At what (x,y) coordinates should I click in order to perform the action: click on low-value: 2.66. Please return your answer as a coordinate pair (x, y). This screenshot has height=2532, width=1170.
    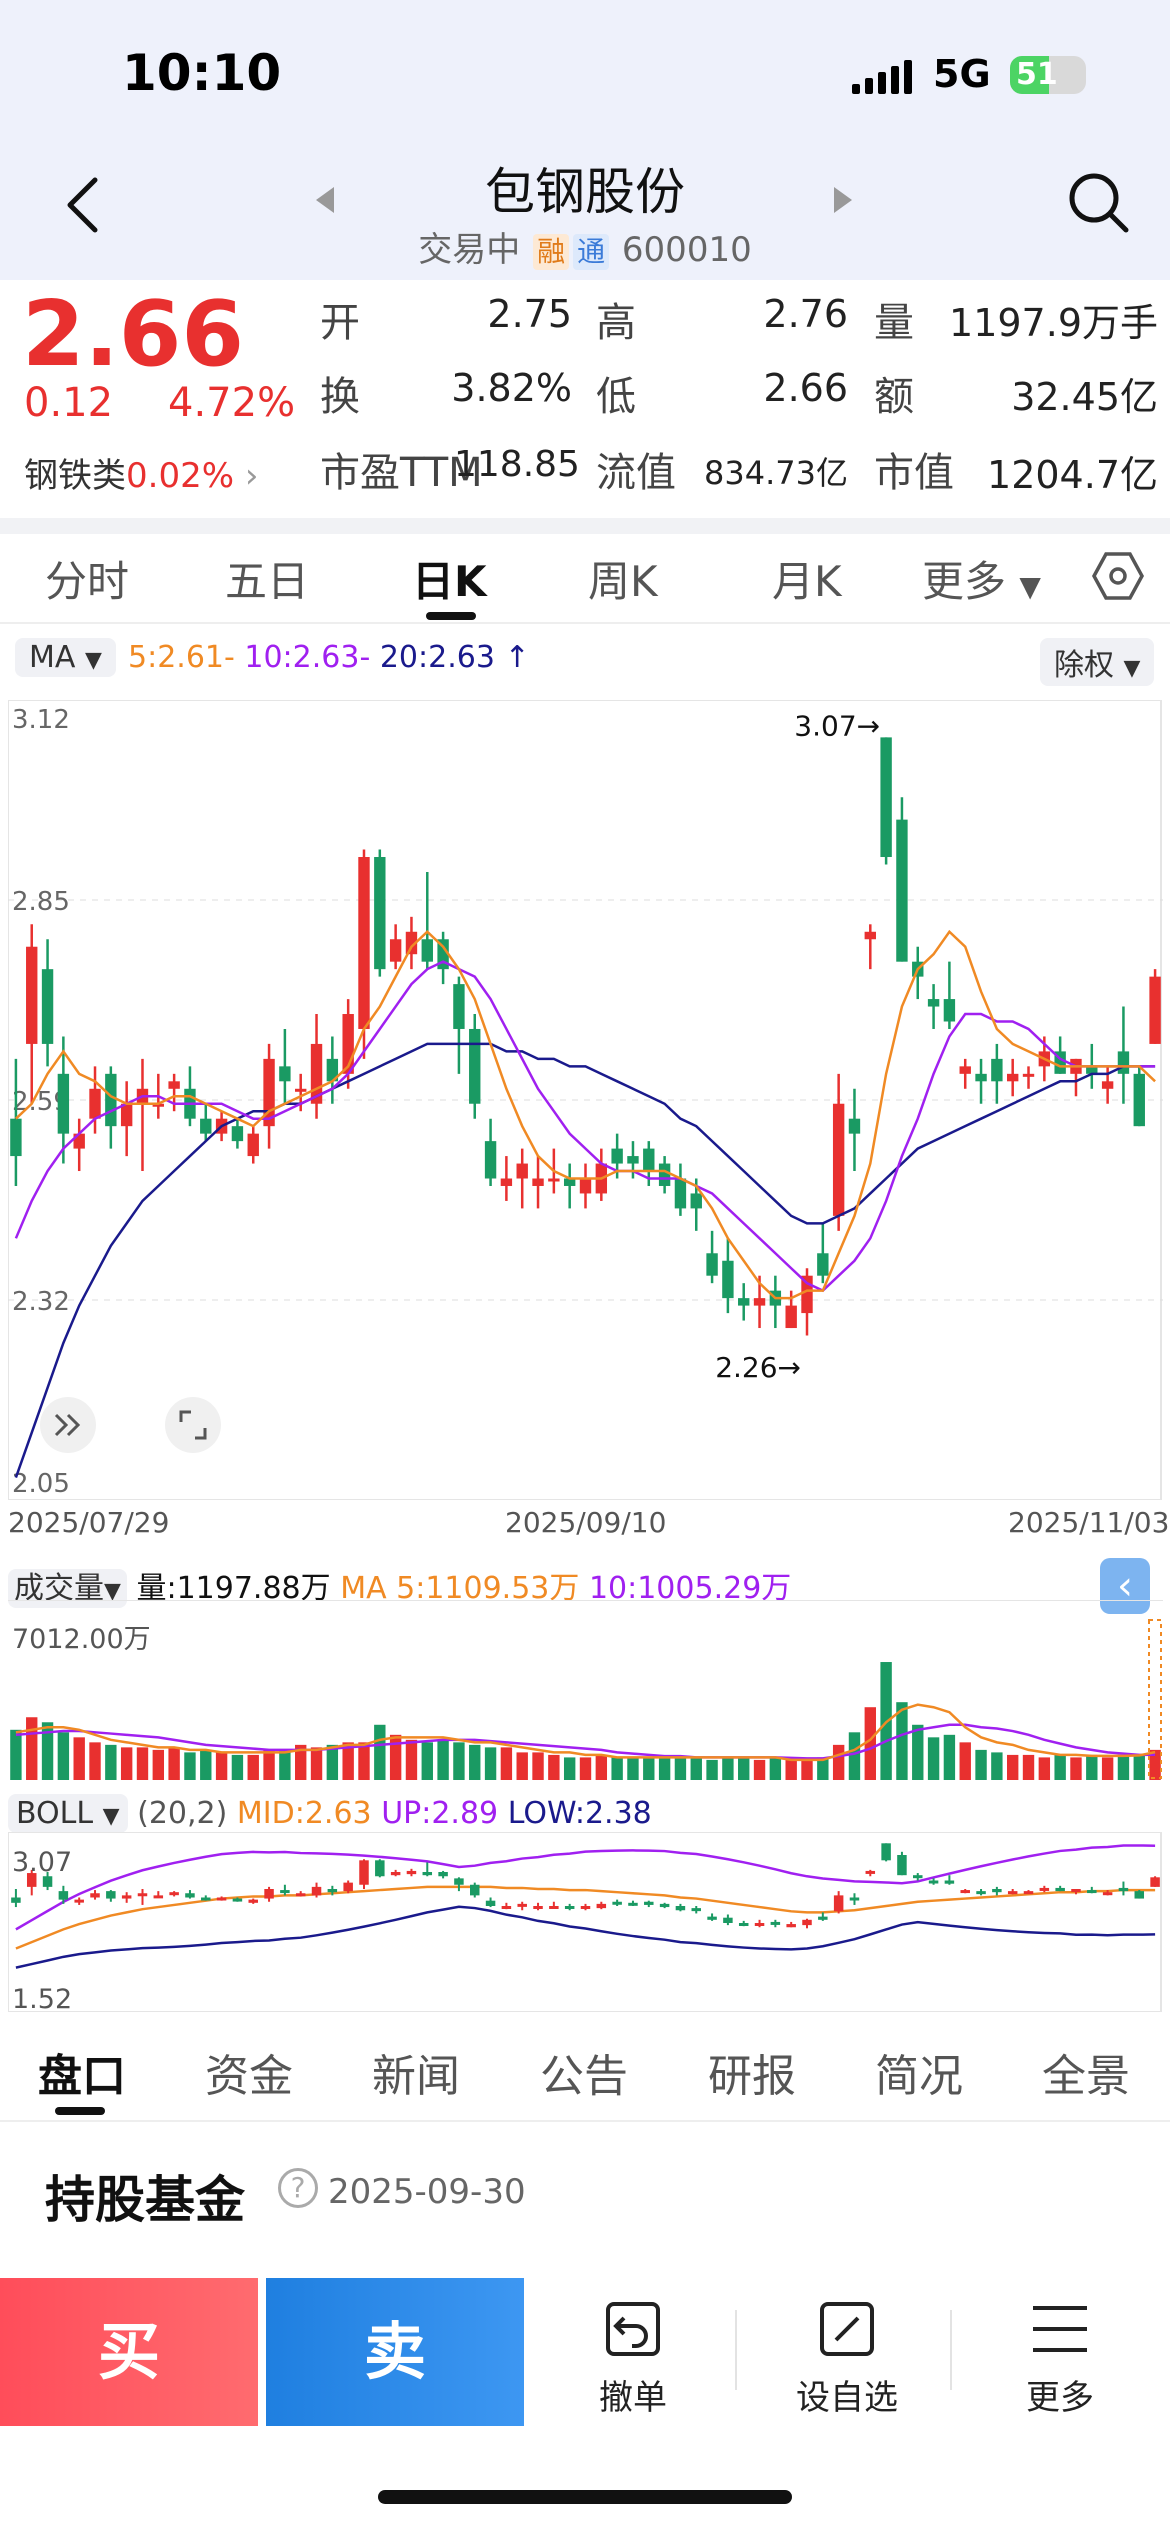
    Looking at the image, I should click on (805, 388).